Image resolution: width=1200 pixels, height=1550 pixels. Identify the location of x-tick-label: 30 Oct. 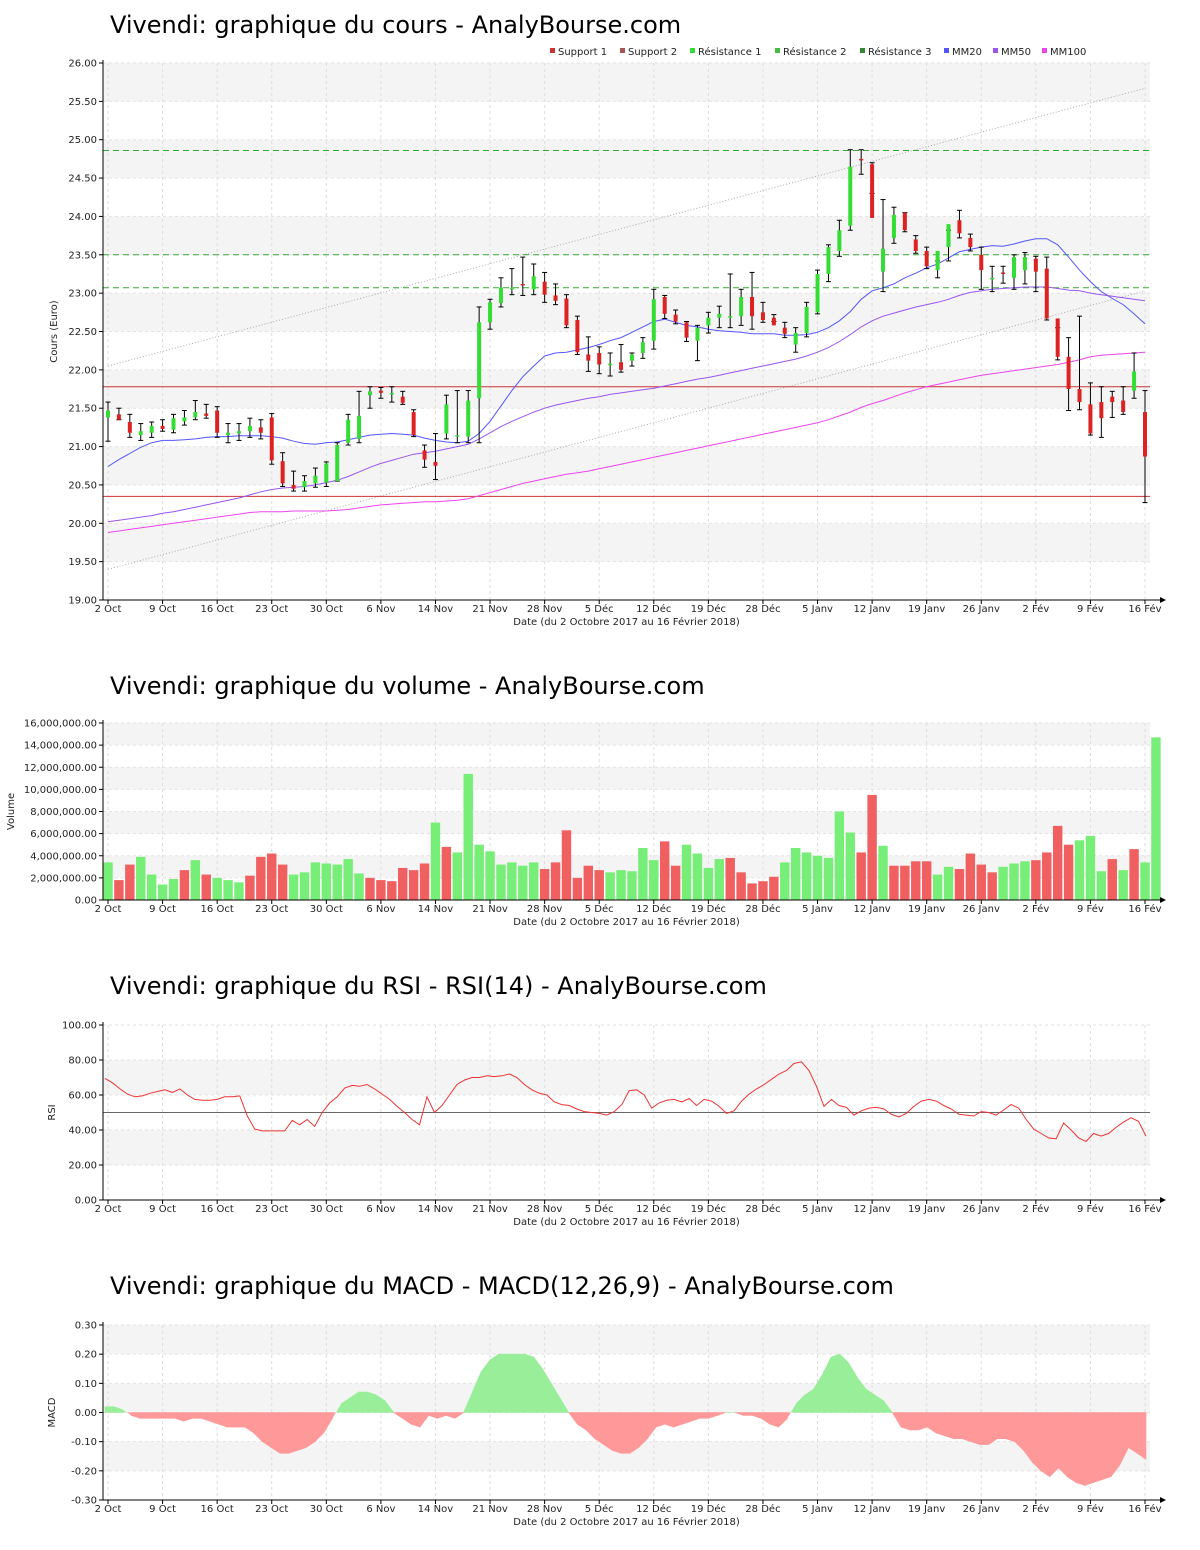
(326, 909).